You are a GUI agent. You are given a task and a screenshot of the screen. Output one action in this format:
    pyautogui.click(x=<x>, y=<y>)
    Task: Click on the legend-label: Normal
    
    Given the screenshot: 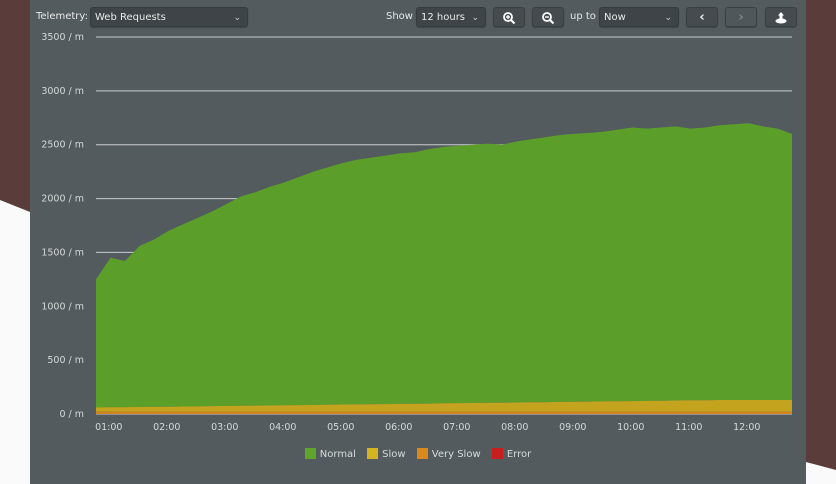 What is the action you would take?
    pyautogui.click(x=337, y=454)
    